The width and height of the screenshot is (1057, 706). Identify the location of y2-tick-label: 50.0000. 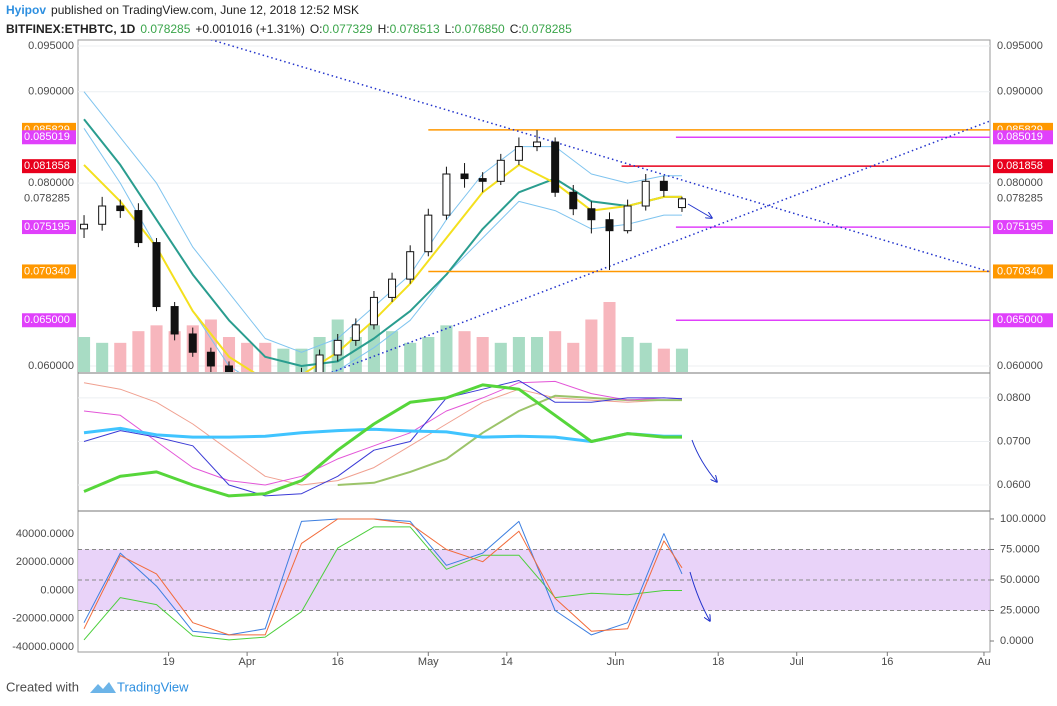
(1020, 580).